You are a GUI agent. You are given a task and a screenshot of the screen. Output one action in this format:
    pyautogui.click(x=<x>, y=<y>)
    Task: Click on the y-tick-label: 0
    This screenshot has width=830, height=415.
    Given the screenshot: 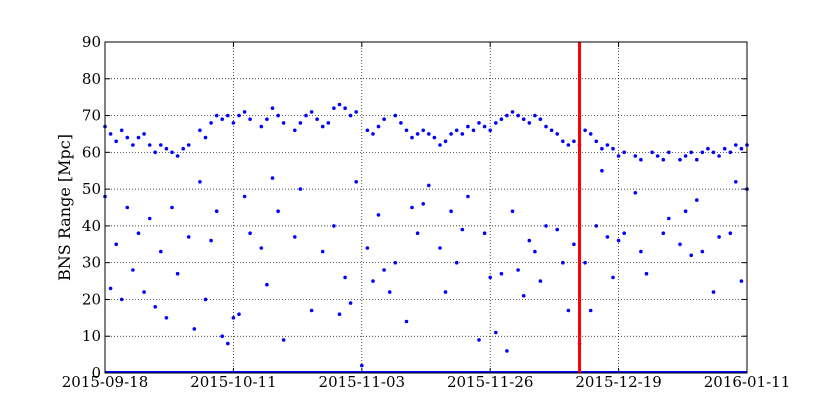 What is the action you would take?
    pyautogui.click(x=96, y=373)
    